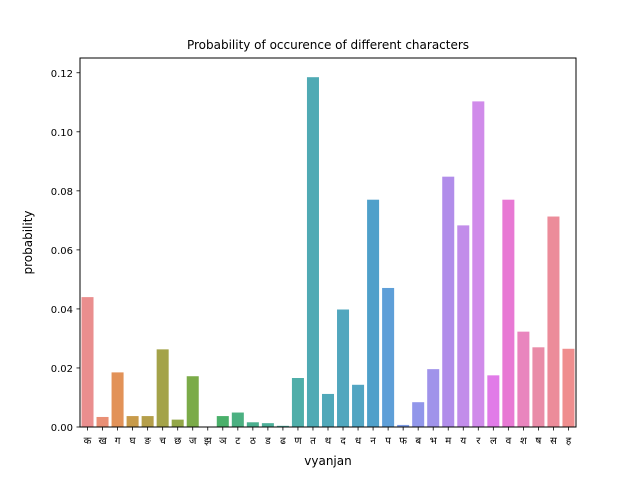  I want to click on x-tick-label-0: क, so click(88, 441).